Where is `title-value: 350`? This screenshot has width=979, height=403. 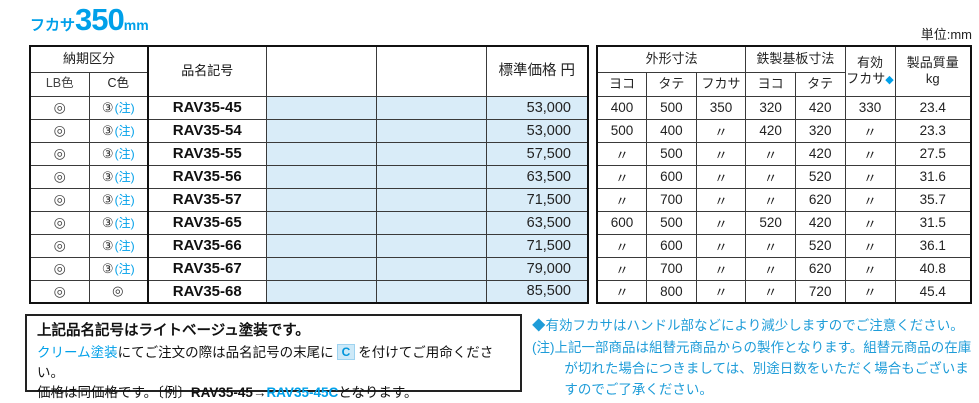 title-value: 350 is located at coordinates (100, 19).